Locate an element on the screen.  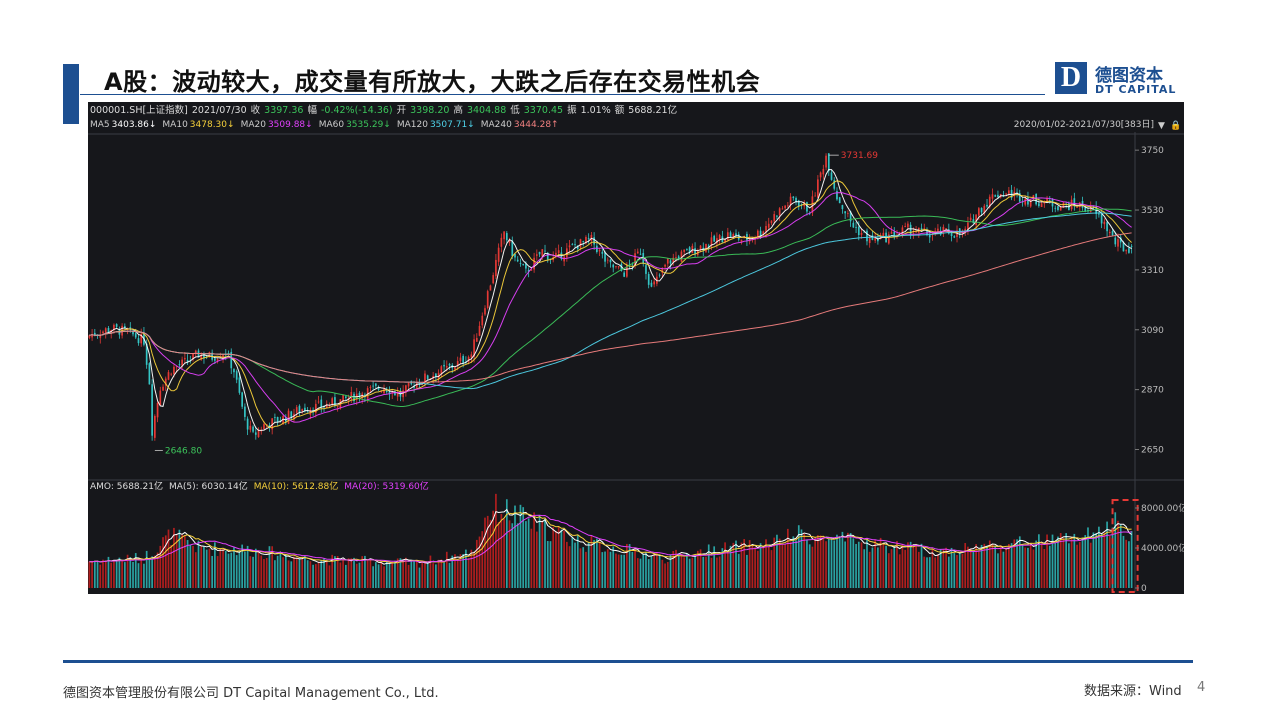
legend-text: -0.42%(-14.36) is located at coordinates (357, 110).